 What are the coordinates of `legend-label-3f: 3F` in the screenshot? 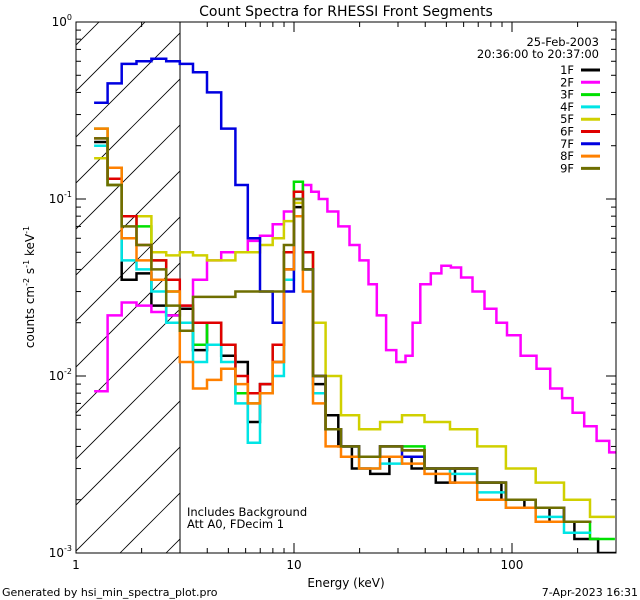 It's located at (567, 95).